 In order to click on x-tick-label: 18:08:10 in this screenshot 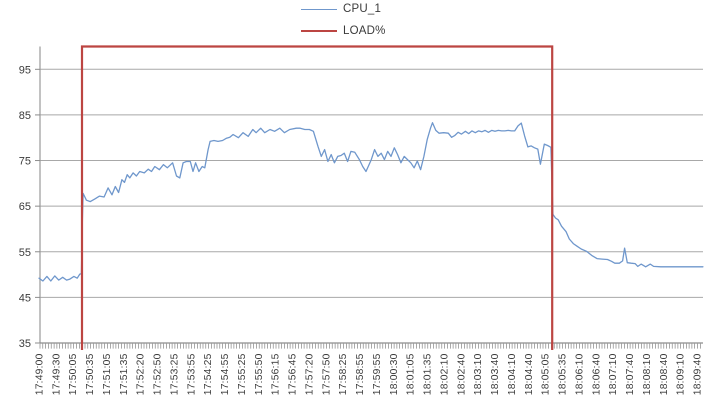, I will do `click(647, 374)`.